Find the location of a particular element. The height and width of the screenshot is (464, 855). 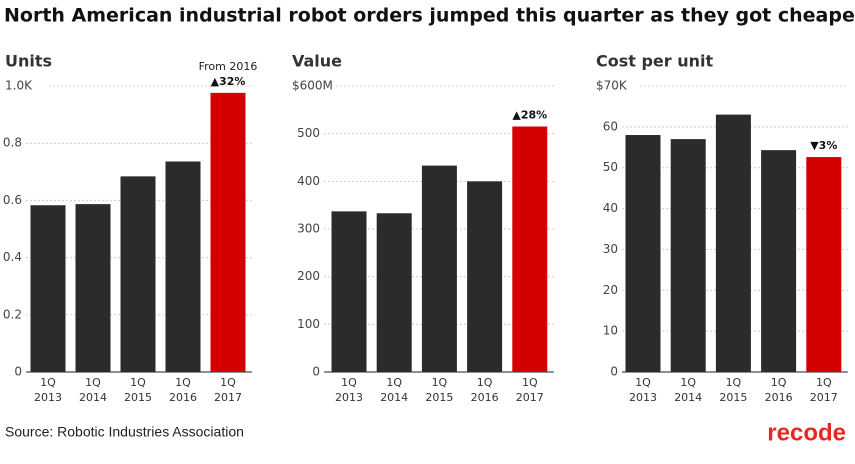

annotation-note: From 2016 is located at coordinates (228, 66).